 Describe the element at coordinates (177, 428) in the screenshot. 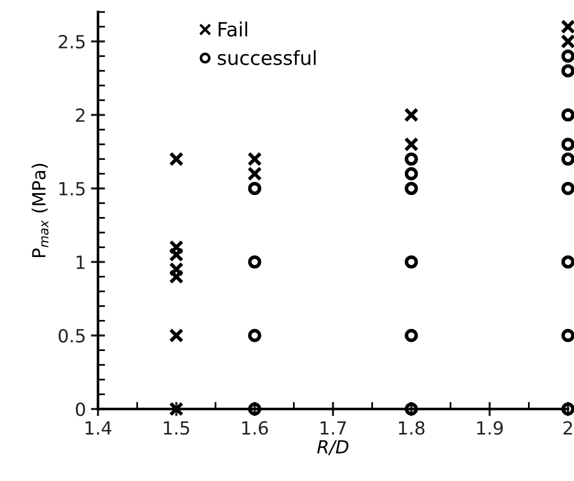

I see `x-tick-label: 1.5` at that location.